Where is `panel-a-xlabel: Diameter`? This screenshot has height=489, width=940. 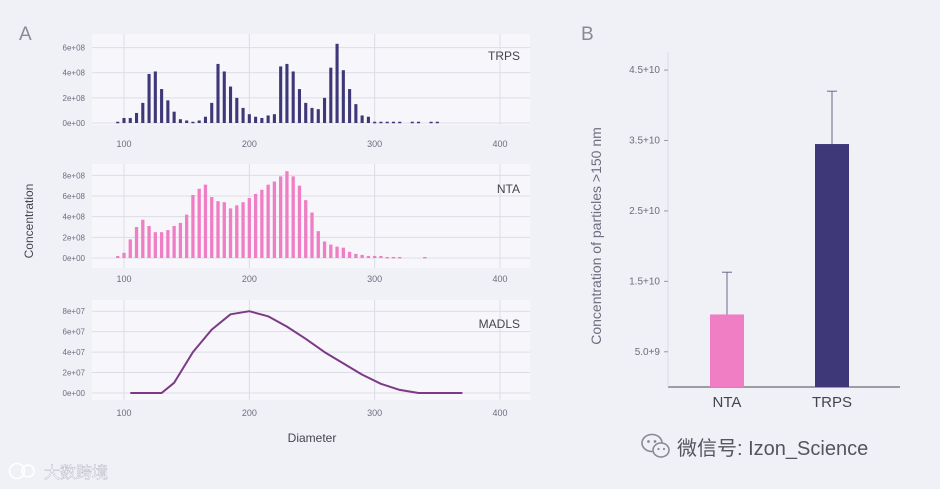
panel-a-xlabel: Diameter is located at coordinates (312, 438).